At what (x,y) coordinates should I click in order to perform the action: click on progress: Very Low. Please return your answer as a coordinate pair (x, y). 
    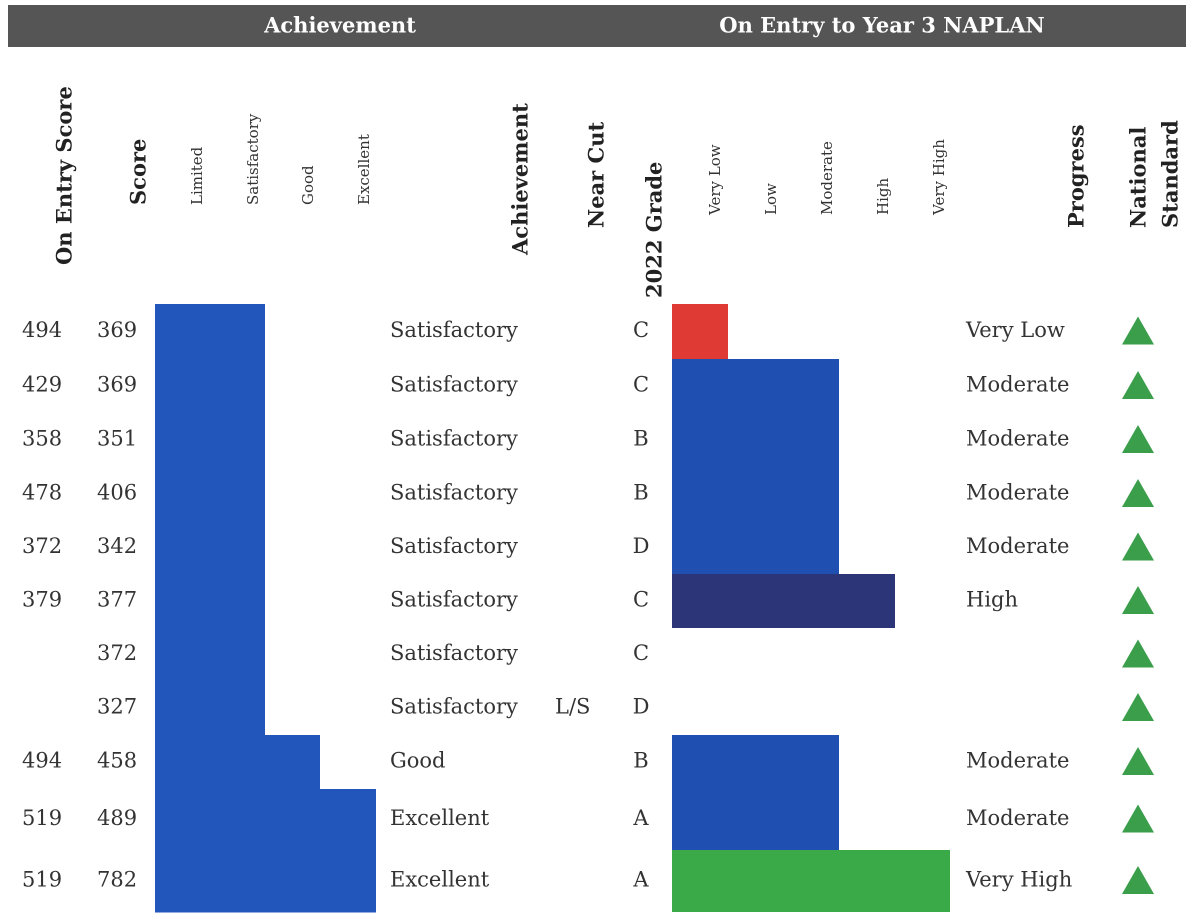
    Looking at the image, I should click on (1015, 330).